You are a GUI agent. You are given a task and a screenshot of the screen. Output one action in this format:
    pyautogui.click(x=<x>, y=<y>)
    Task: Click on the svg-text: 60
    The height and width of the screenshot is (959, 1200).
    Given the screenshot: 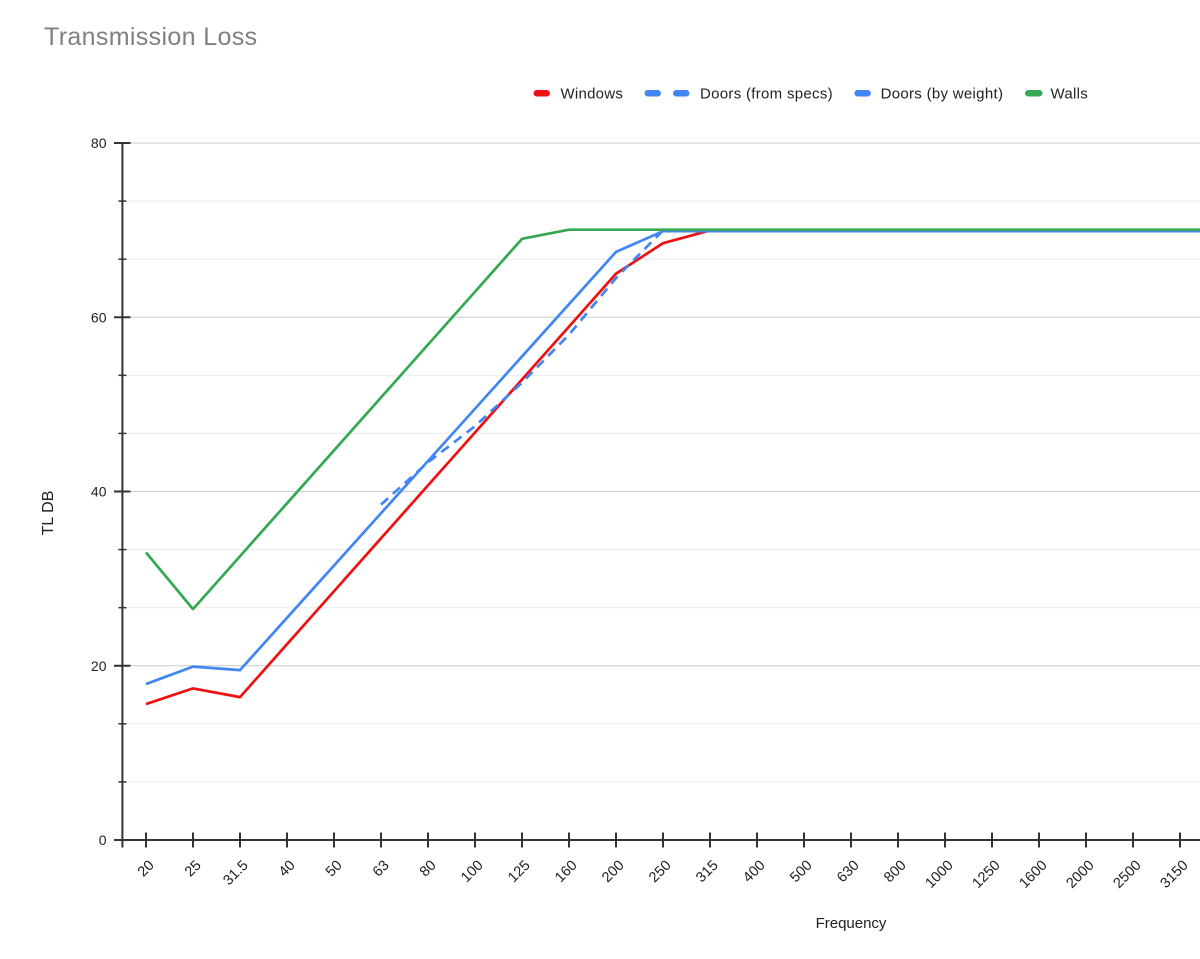 What is the action you would take?
    pyautogui.click(x=99, y=317)
    